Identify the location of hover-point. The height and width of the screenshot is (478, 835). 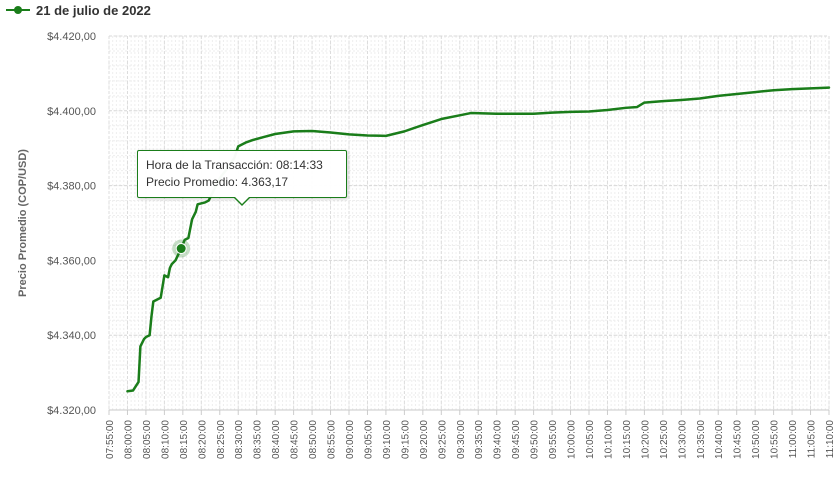
(181, 249).